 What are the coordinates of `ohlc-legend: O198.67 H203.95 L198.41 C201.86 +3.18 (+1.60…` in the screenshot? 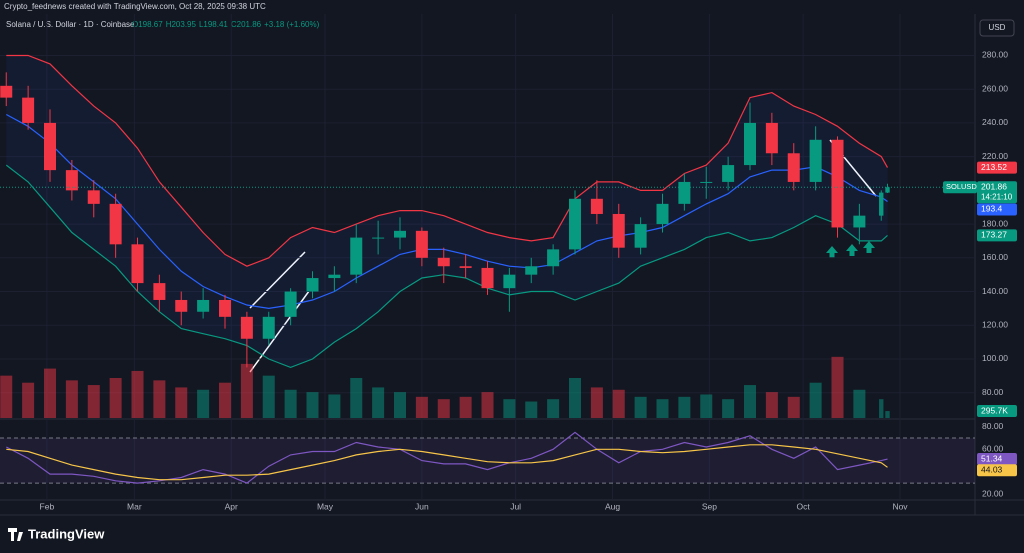 It's located at (226, 24).